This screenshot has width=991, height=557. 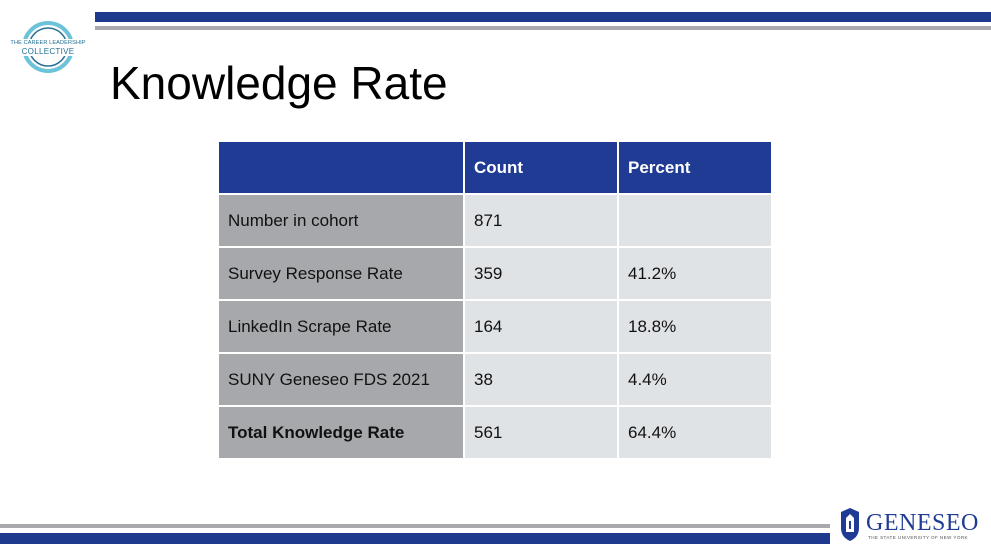 I want to click on row-label: SUNY Geneseo FDS 2021, so click(x=341, y=379).